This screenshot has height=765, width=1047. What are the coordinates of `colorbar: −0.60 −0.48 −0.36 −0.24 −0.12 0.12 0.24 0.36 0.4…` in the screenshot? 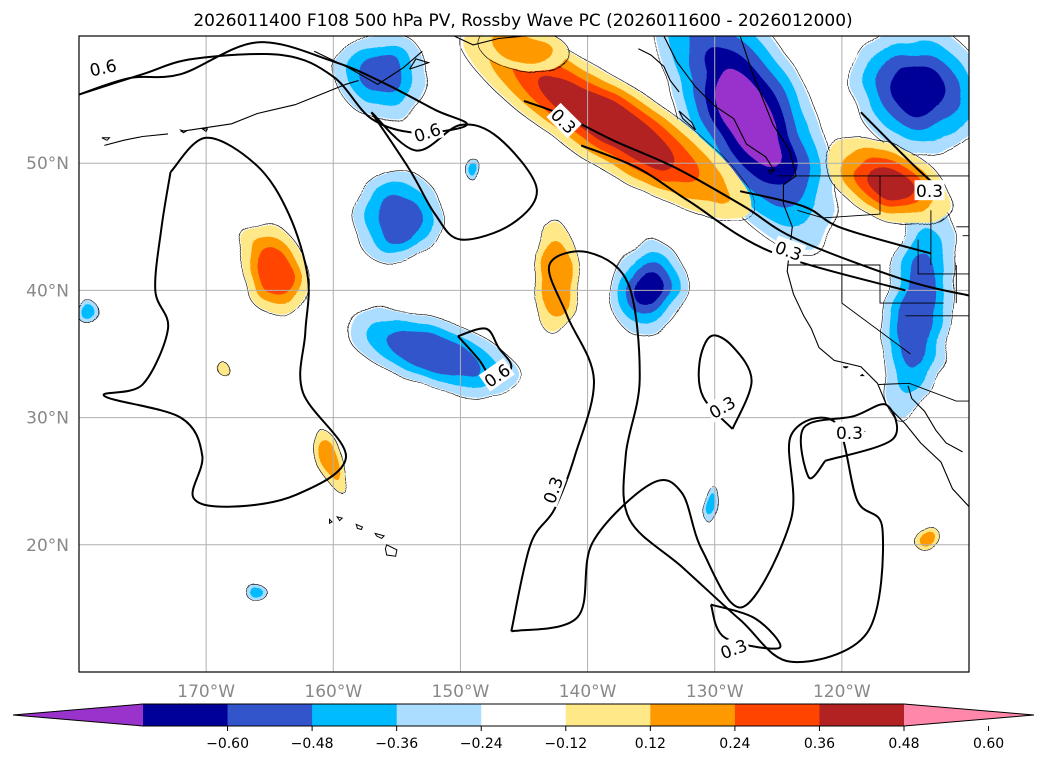 It's located at (523, 727).